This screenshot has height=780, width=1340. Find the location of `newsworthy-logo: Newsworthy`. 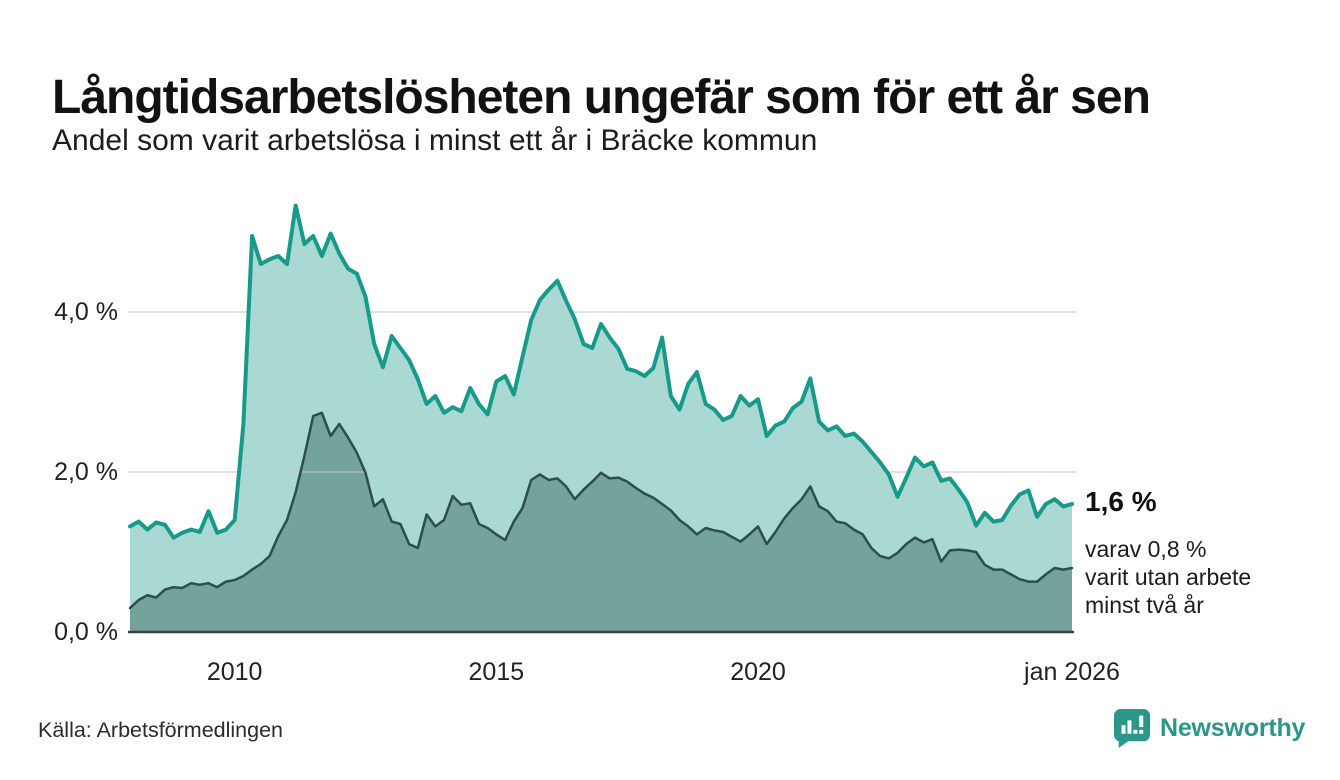

newsworthy-logo: Newsworthy is located at coordinates (1209, 728).